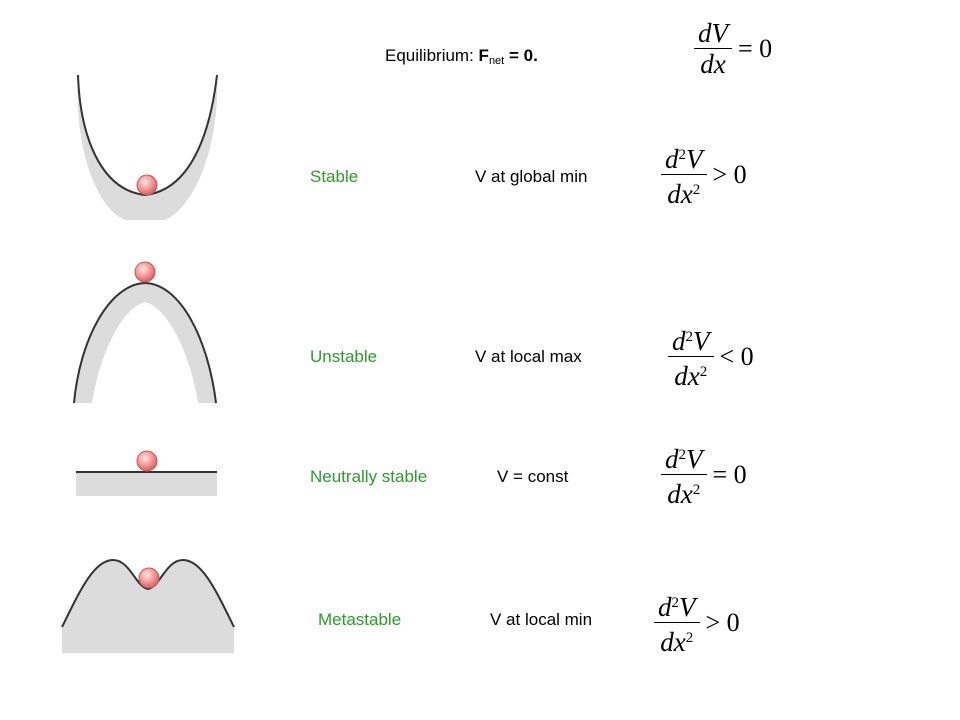 The width and height of the screenshot is (960, 720). What do you see at coordinates (704, 474) in the screenshot?
I see `equation-neutral: d2V dx2 = 0` at bounding box center [704, 474].